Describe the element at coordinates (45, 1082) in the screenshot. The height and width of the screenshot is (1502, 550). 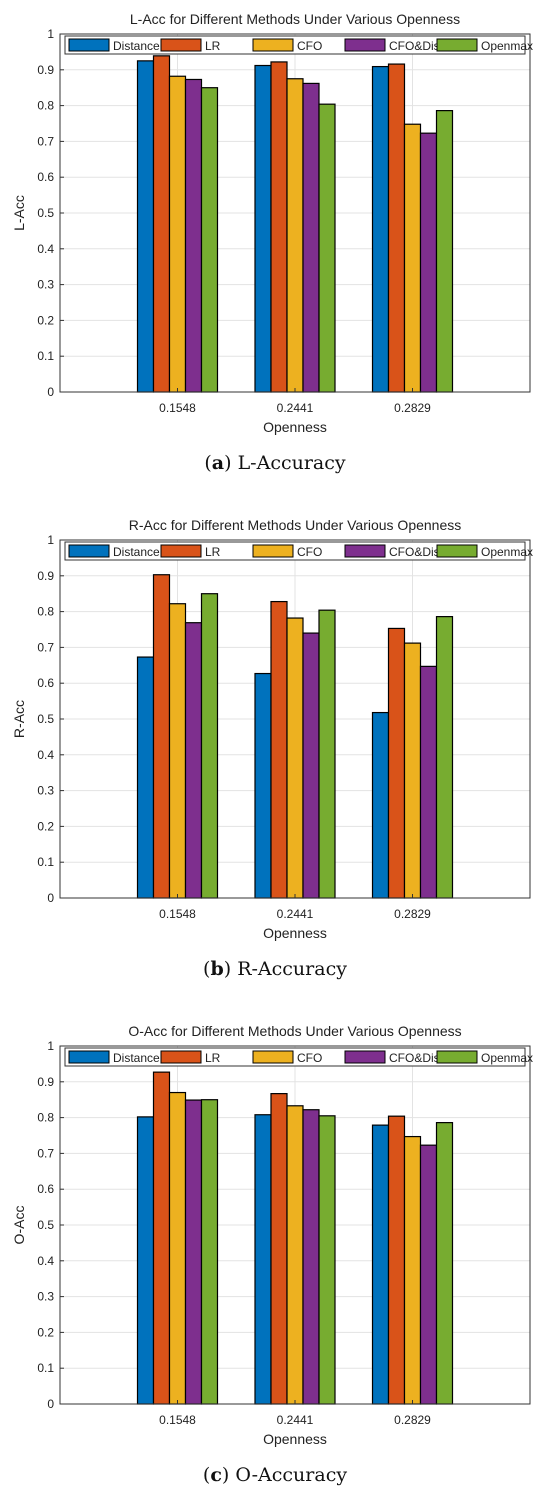
I see `y-tick-label: 0.9` at that location.